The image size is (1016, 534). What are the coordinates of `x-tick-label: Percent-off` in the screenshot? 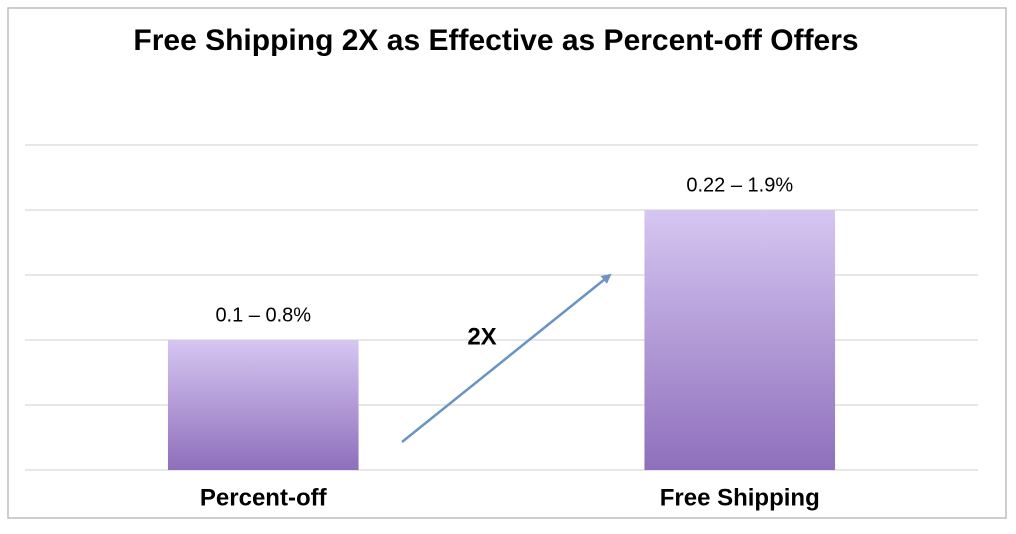 It's located at (264, 497).